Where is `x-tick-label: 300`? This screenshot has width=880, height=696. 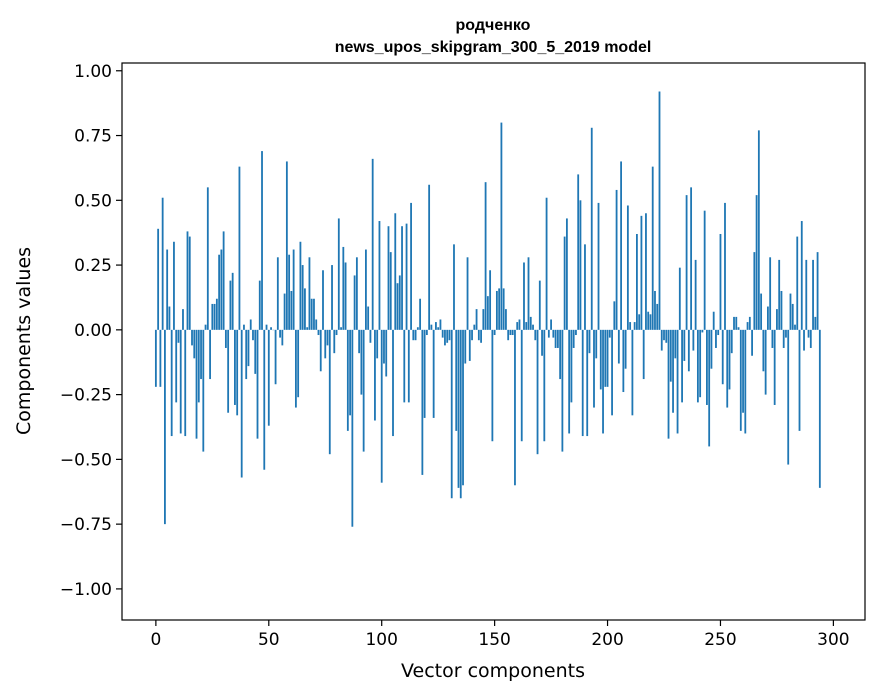 x-tick-label: 300 is located at coordinates (833, 640).